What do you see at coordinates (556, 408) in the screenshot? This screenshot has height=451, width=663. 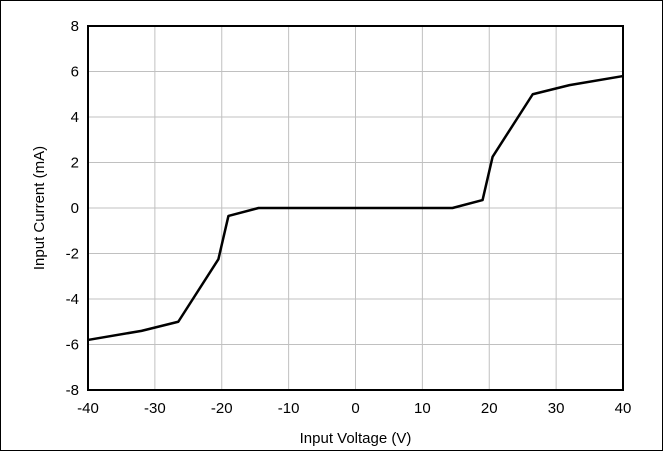 I see `x-tick-label: 30` at bounding box center [556, 408].